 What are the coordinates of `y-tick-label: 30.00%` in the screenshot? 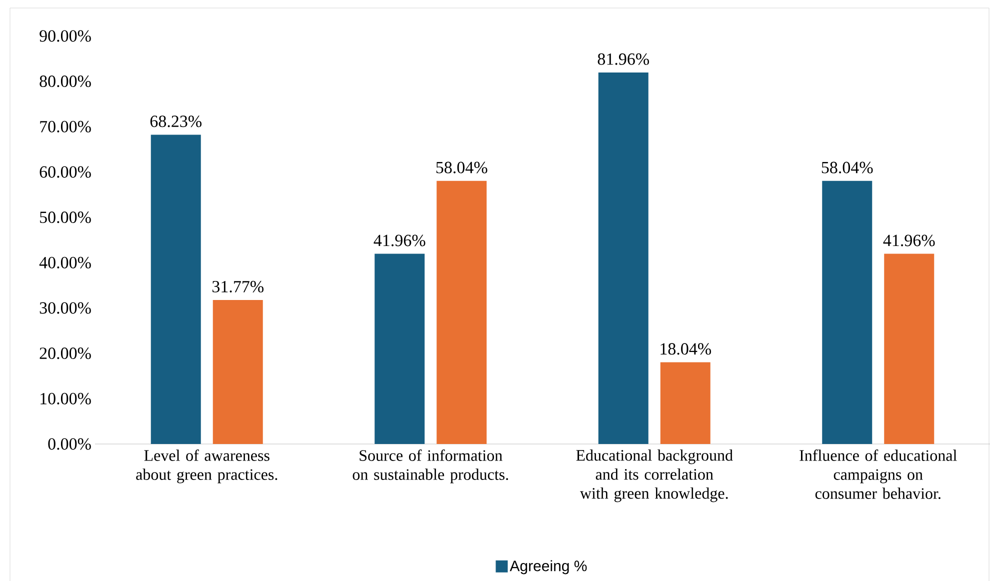 It's located at (65, 308).